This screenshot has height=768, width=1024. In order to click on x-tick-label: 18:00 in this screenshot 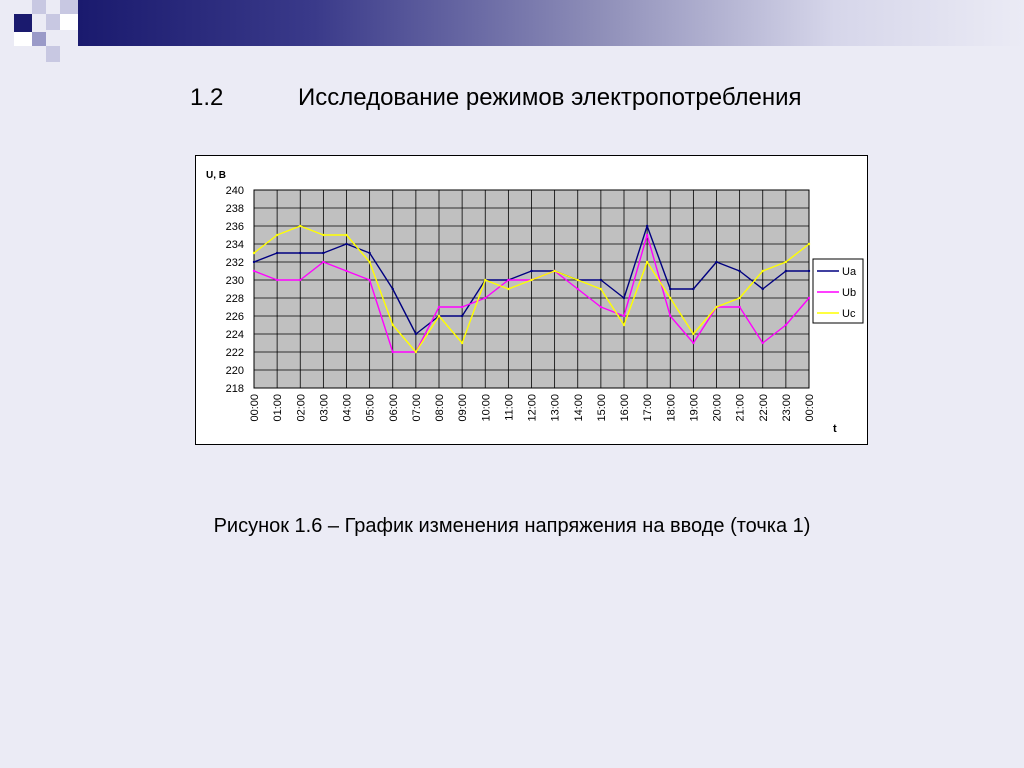, I will do `click(671, 408)`.